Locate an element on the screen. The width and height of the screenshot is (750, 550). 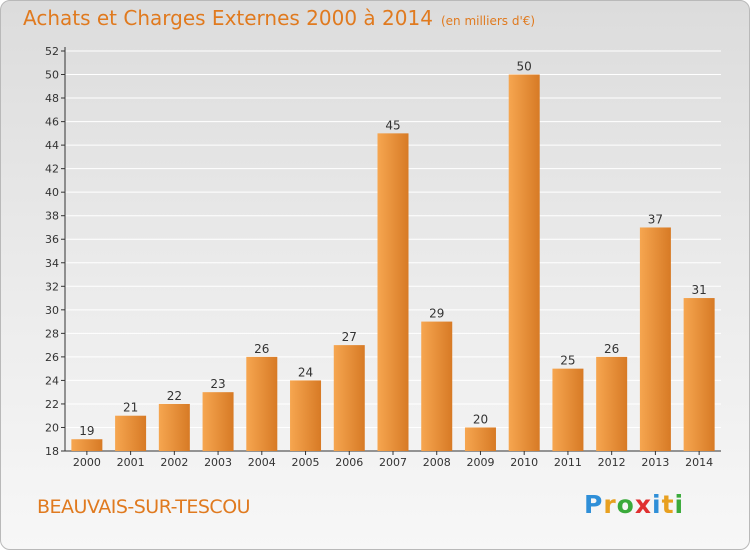
logo-letter: x is located at coordinates (643, 504).